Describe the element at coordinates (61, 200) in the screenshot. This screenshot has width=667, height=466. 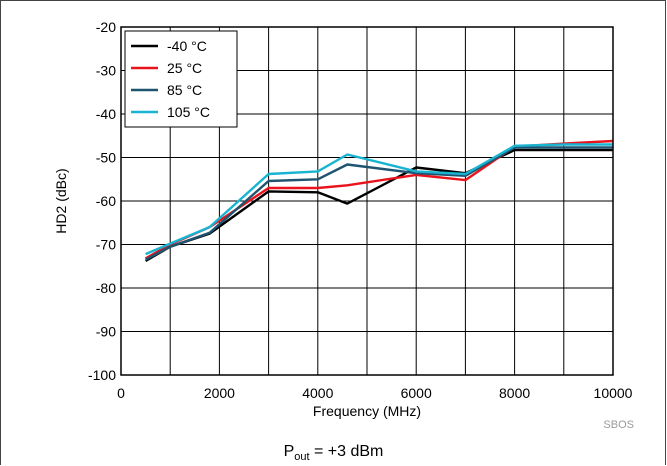
I see `y-axis-label: HD2 (dBc)` at that location.